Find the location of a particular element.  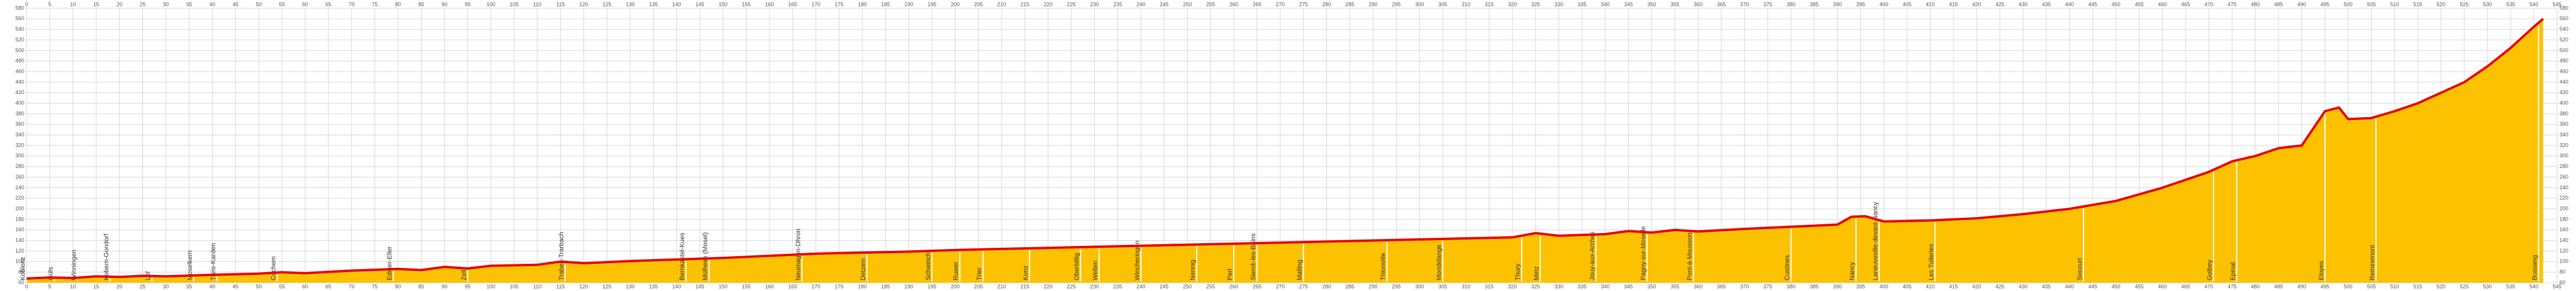

x-tick-label-bottom: 255 is located at coordinates (1211, 286).